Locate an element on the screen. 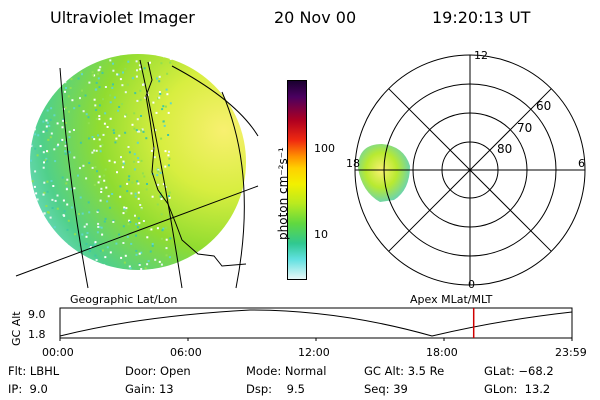  x-tick-1800: 18:00 is located at coordinates (442, 352).